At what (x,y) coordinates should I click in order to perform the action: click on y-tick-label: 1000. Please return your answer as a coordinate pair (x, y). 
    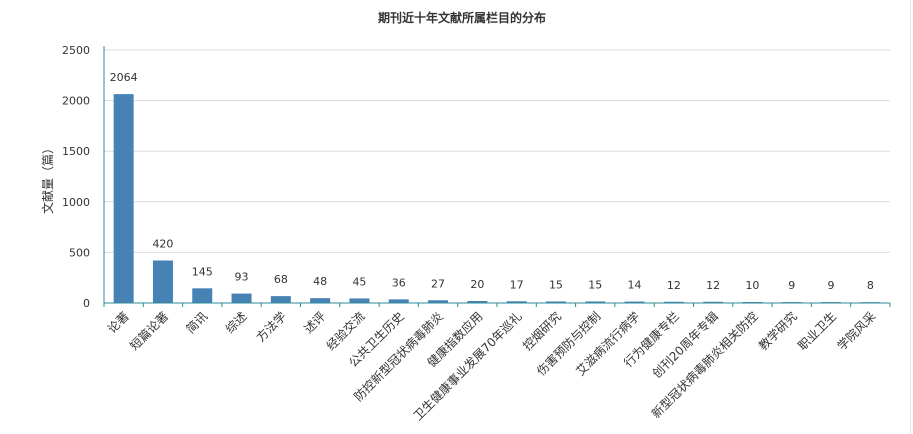
    Looking at the image, I should click on (76, 202).